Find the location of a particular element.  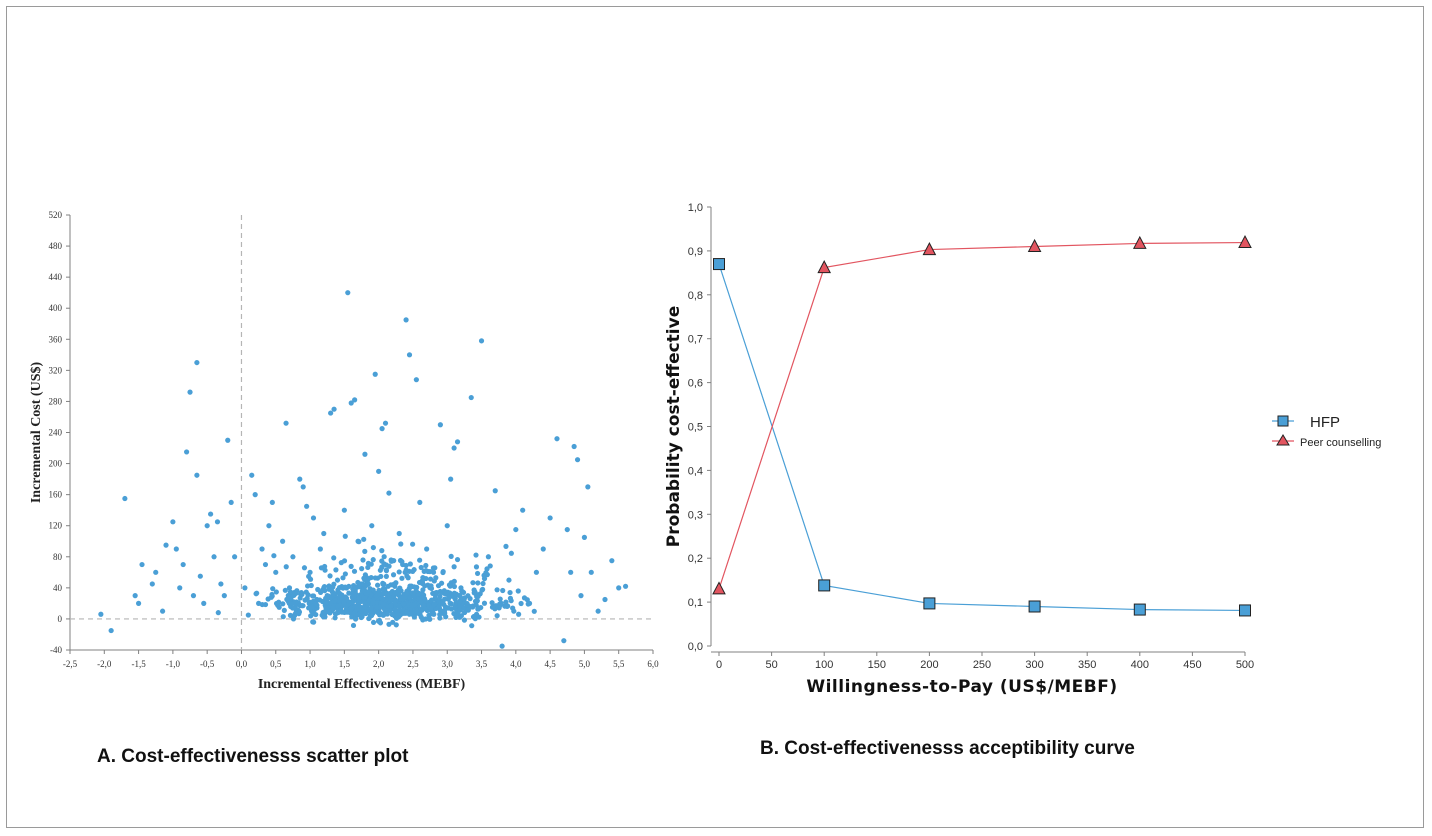

y-tick-label: 400 is located at coordinates (56, 308).